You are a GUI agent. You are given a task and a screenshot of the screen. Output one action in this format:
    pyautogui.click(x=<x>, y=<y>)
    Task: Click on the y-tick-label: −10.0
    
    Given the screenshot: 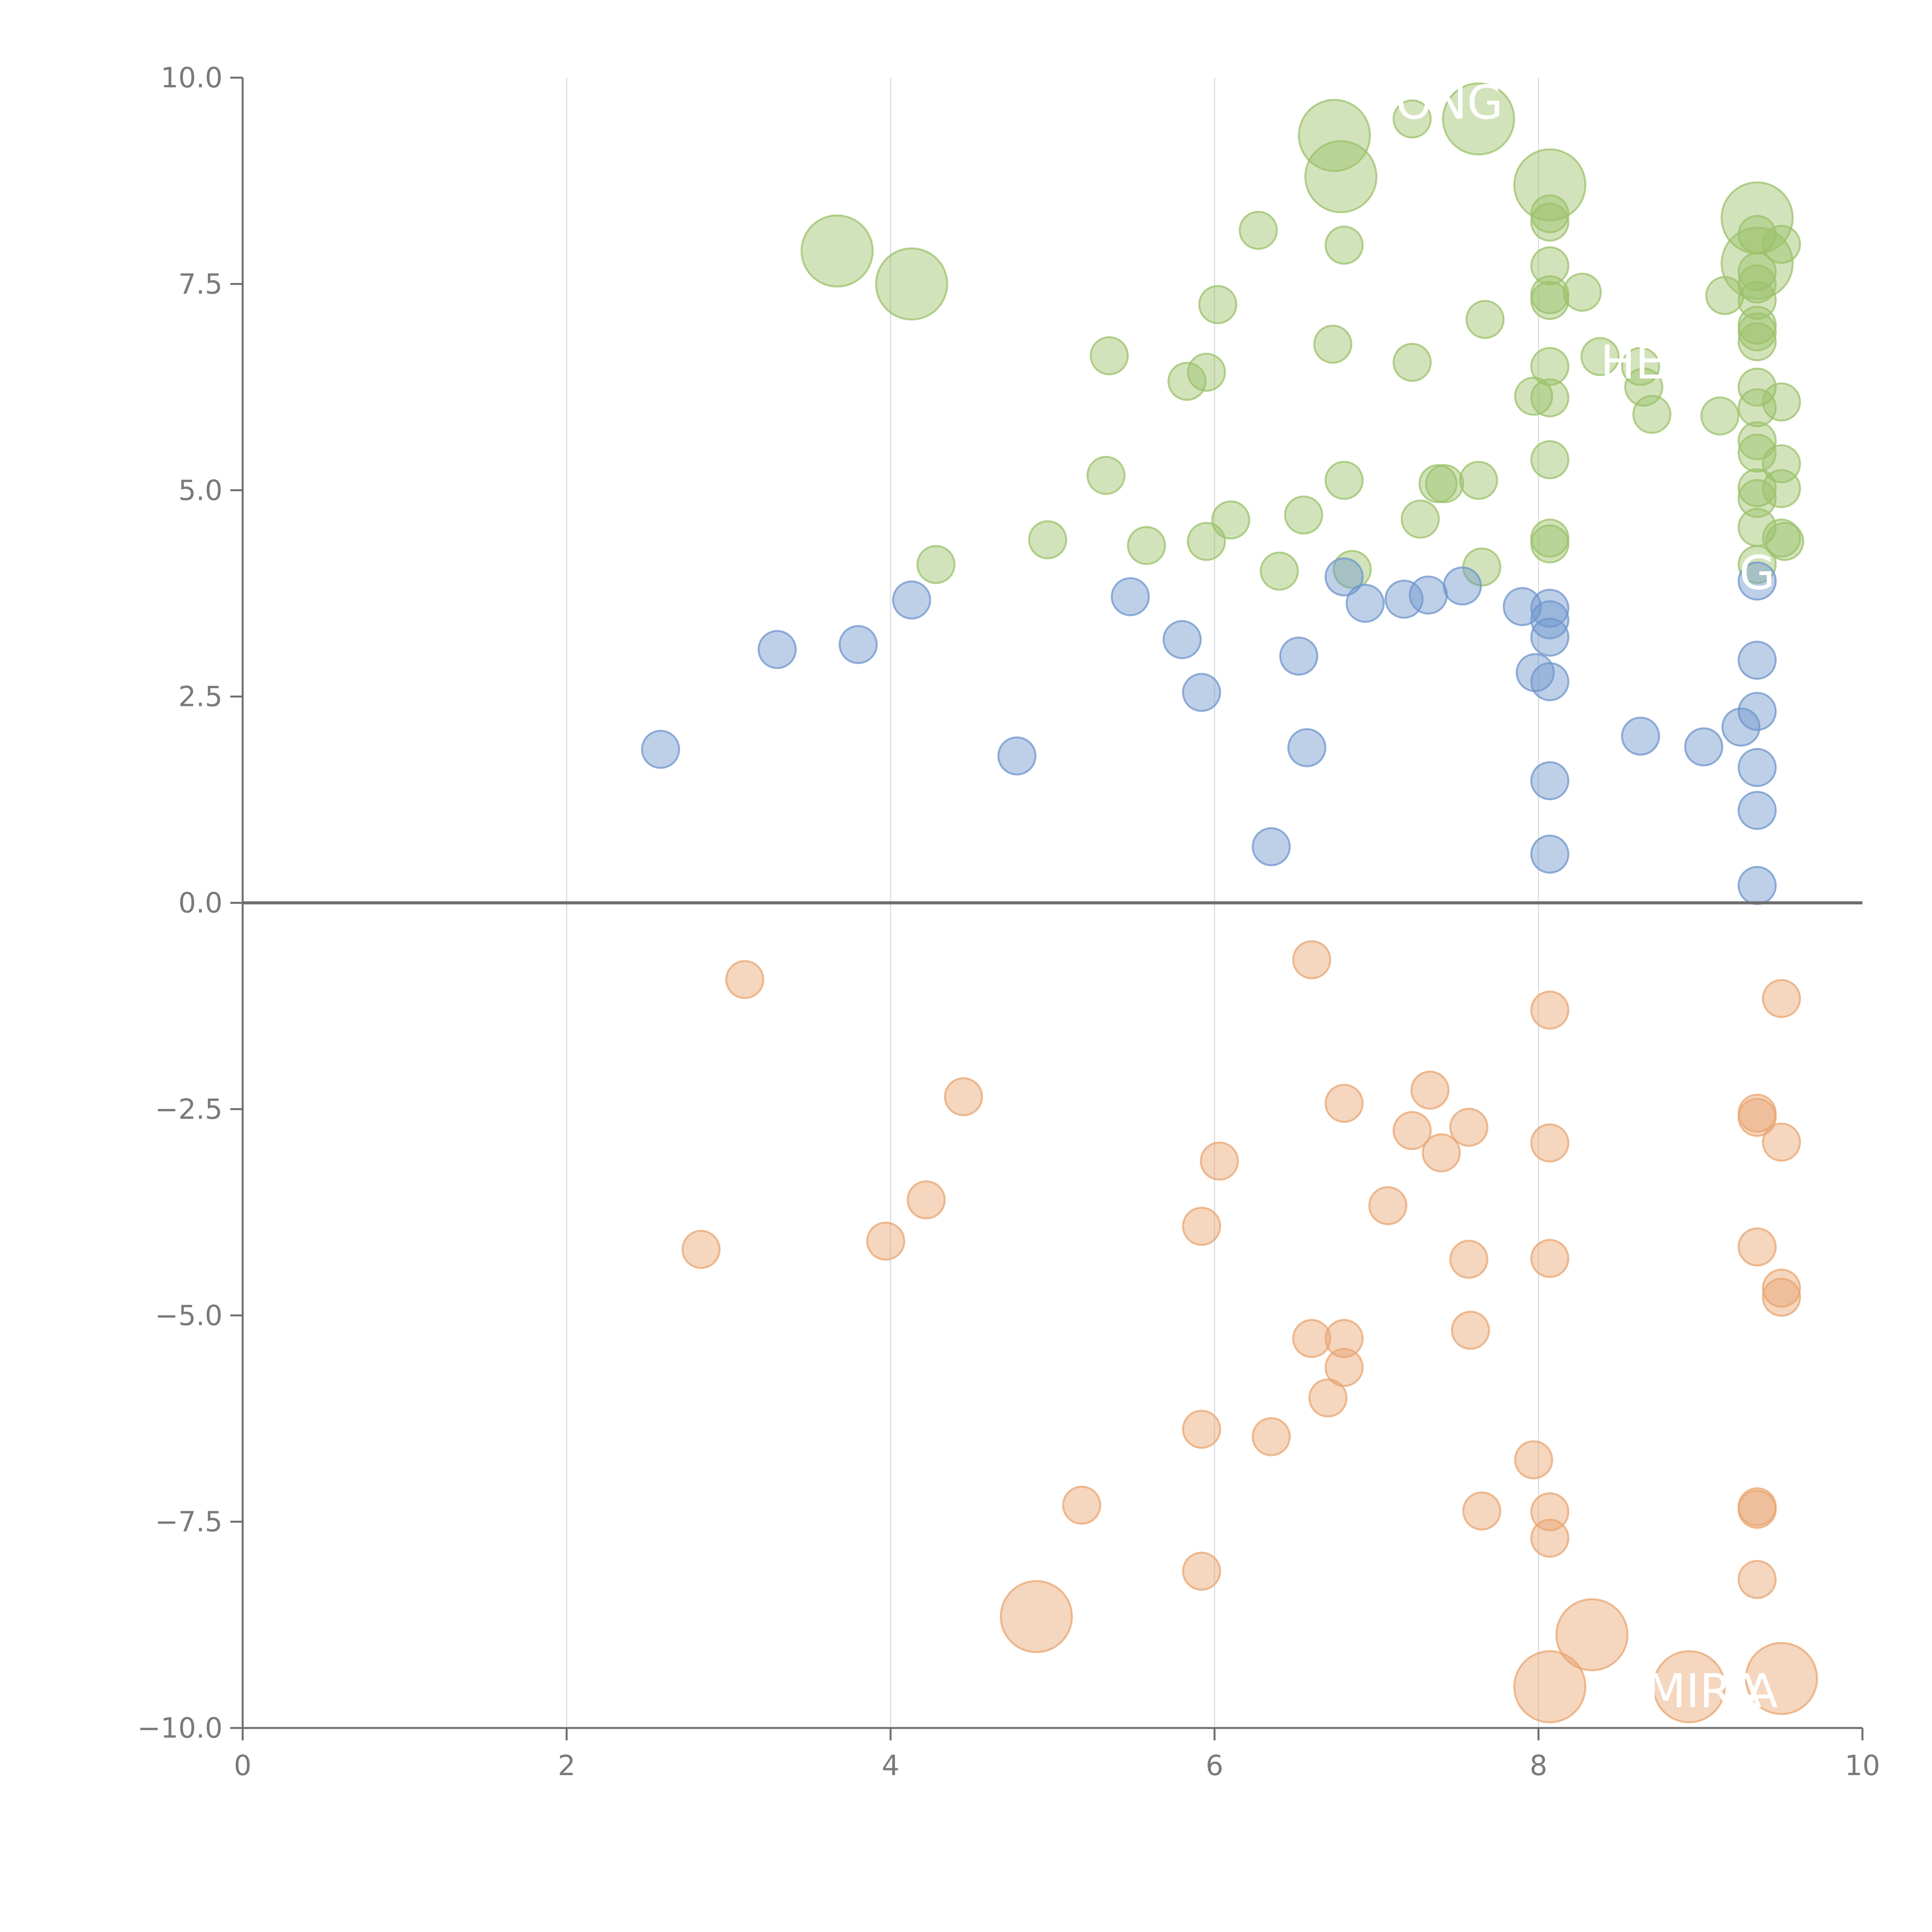 What is the action you would take?
    pyautogui.click(x=180, y=1728)
    